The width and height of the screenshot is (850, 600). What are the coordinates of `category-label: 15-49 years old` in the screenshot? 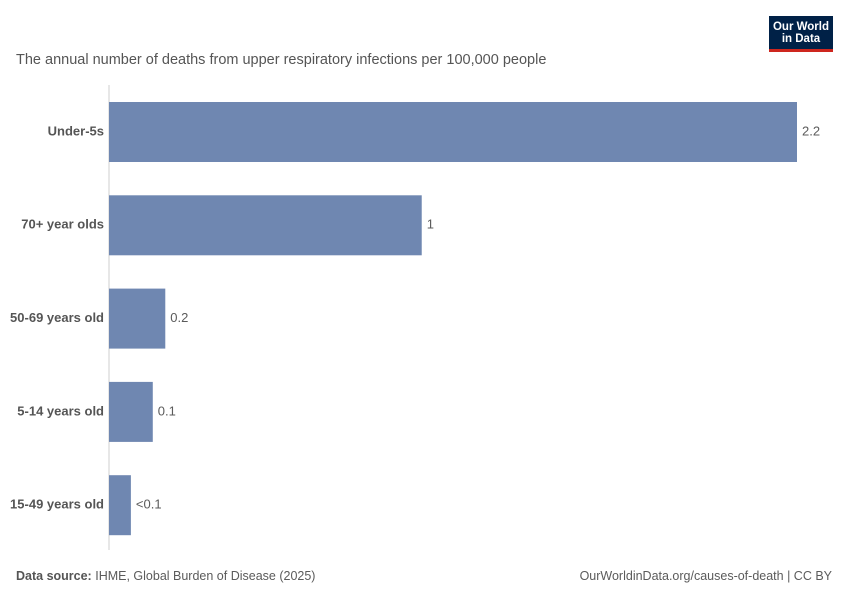 It's located at (57, 504).